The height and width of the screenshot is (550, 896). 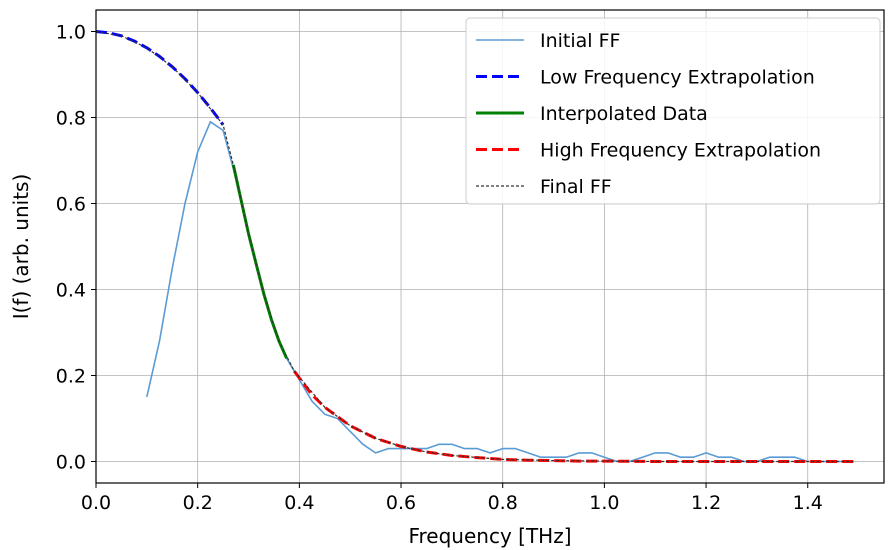 I want to click on y-tick-label: 0.0, so click(x=71, y=463).